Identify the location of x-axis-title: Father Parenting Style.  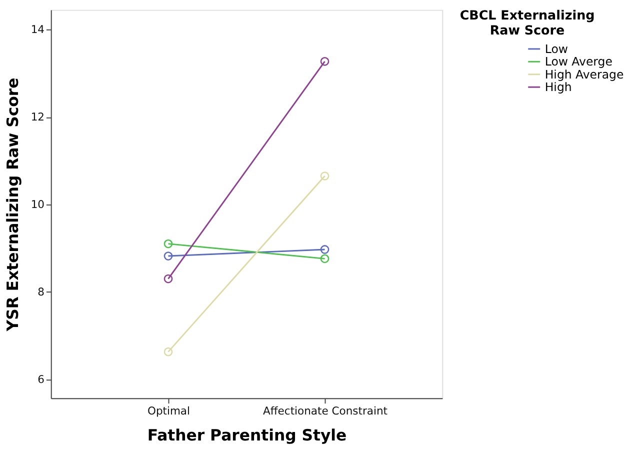
(247, 435).